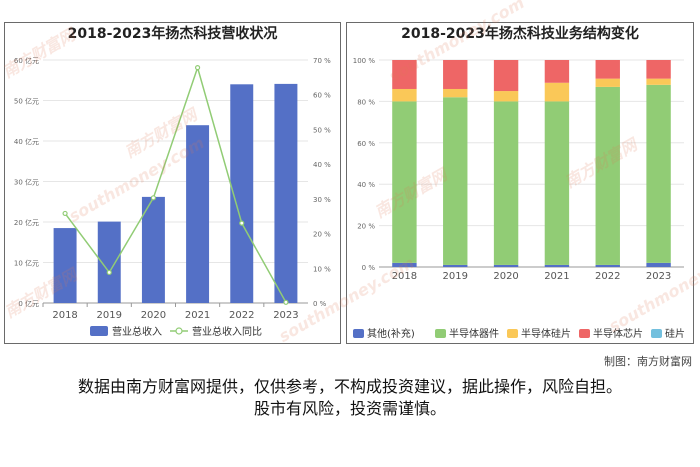 The height and width of the screenshot is (467, 700). What do you see at coordinates (322, 269) in the screenshot?
I see `y-right-tick-label: 10 %` at bounding box center [322, 269].